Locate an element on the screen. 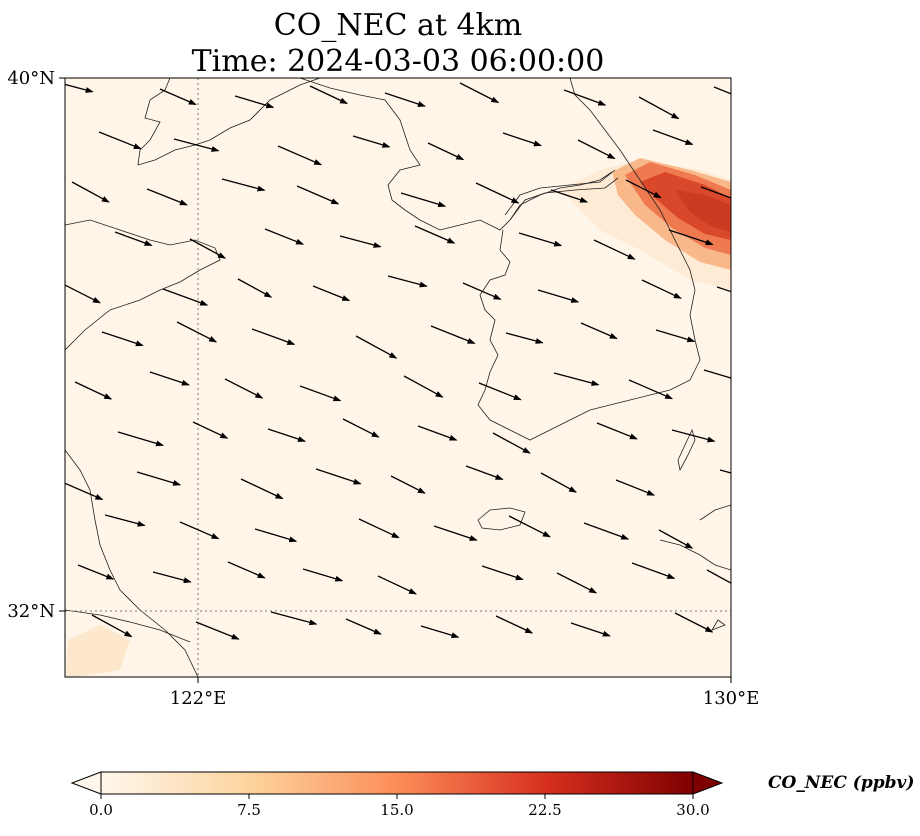 Image resolution: width=920 pixels, height=836 pixels. colorbar-extend-max is located at coordinates (708, 783).